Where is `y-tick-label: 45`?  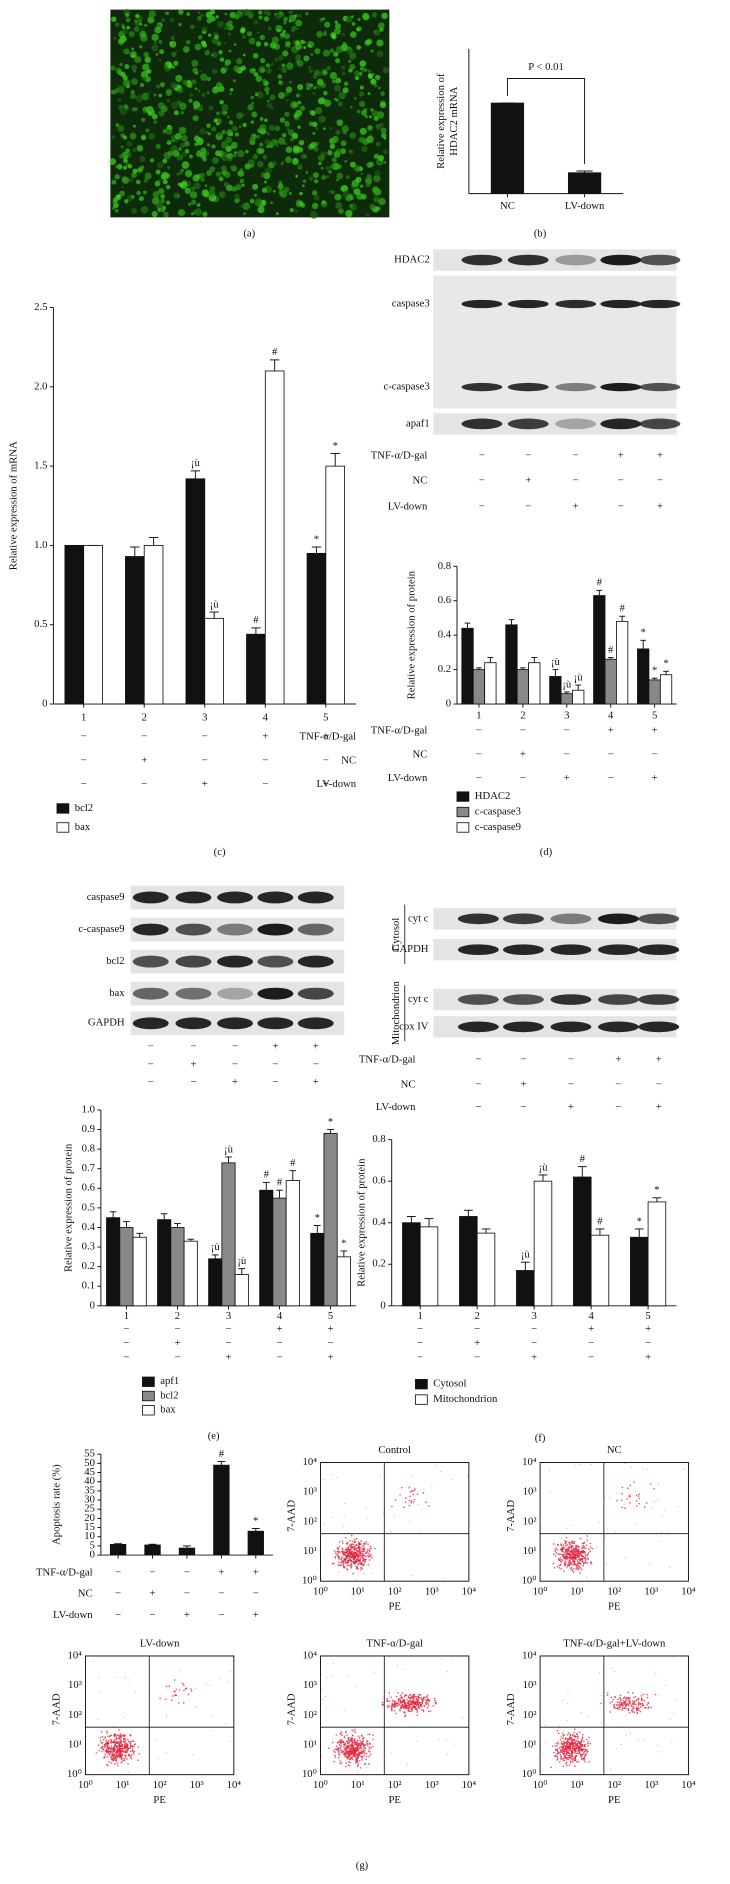
y-tick-label: 45 is located at coordinates (89, 1472).